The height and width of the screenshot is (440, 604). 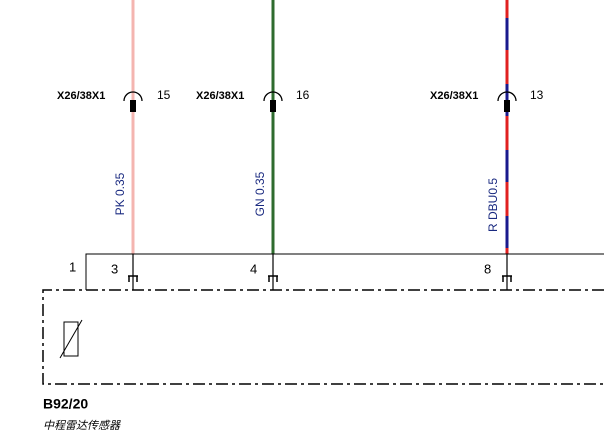 What do you see at coordinates (72, 266) in the screenshot?
I see `component-pin-label: 1` at bounding box center [72, 266].